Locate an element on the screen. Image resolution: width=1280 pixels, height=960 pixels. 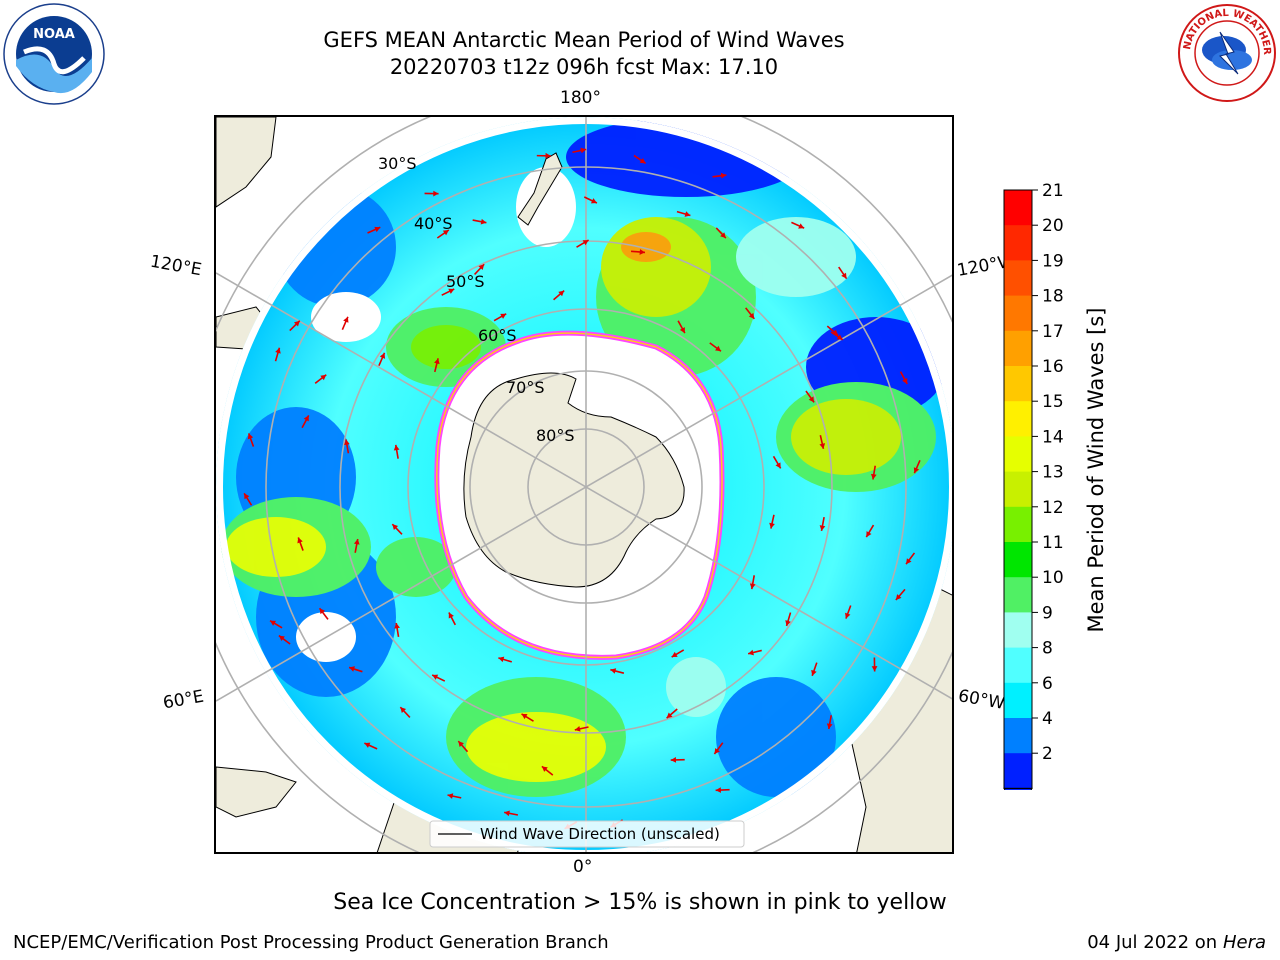
colorbar-tick-label: 14 is located at coordinates (1053, 437).